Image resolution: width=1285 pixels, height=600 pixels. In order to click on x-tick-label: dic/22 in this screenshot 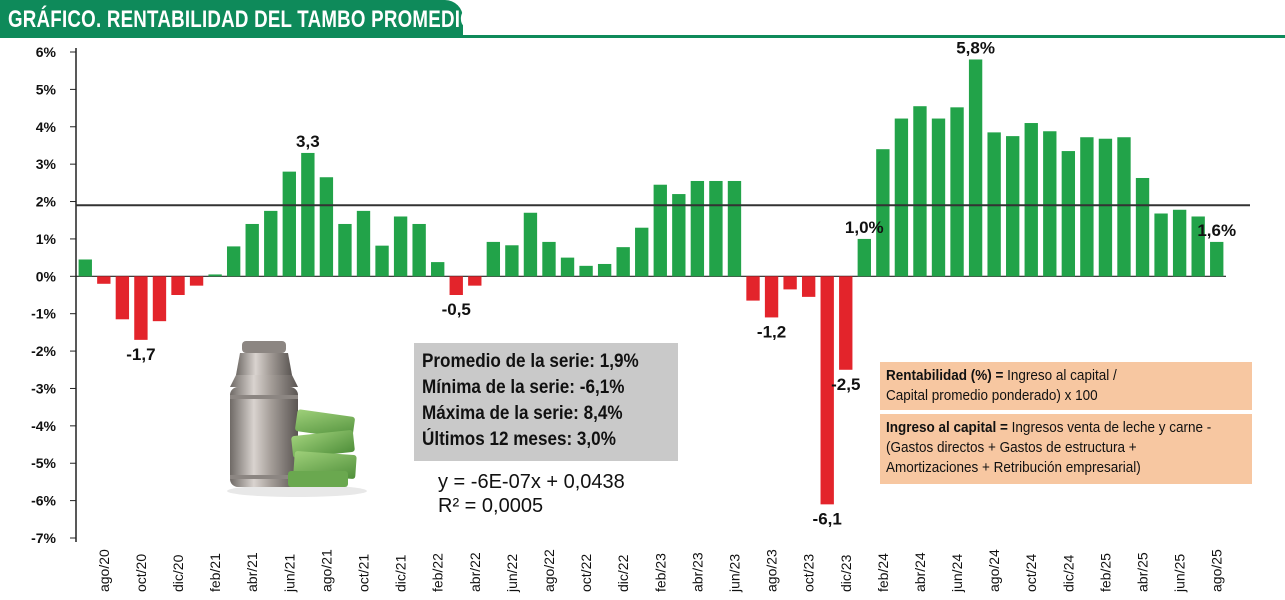, I will do `click(623, 573)`.